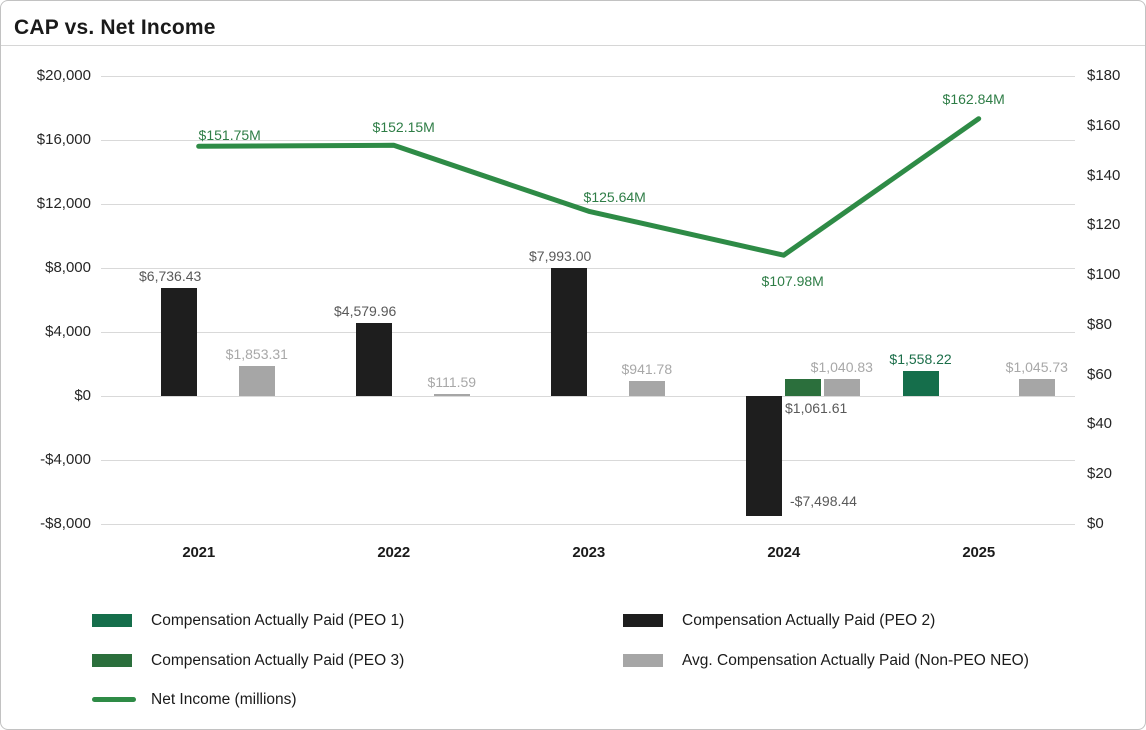 The width and height of the screenshot is (1146, 730). I want to click on legend-label: Net Income (millions), so click(224, 699).